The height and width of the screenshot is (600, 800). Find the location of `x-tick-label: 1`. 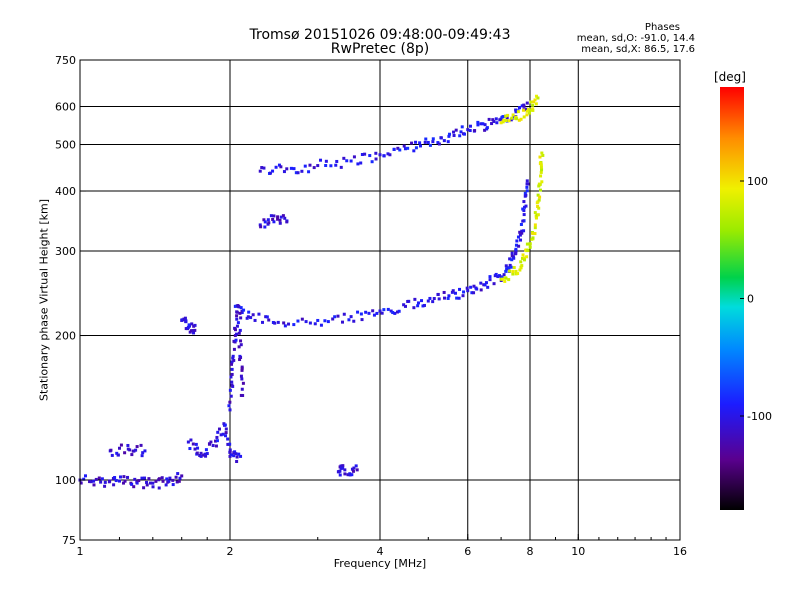

x-tick-label: 1 is located at coordinates (80, 551).